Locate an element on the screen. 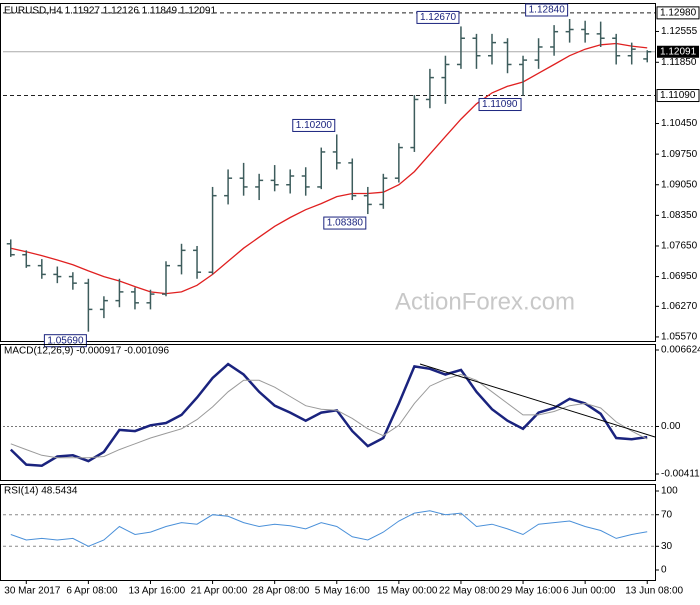  y-tick-label: 30 is located at coordinates (667, 546).